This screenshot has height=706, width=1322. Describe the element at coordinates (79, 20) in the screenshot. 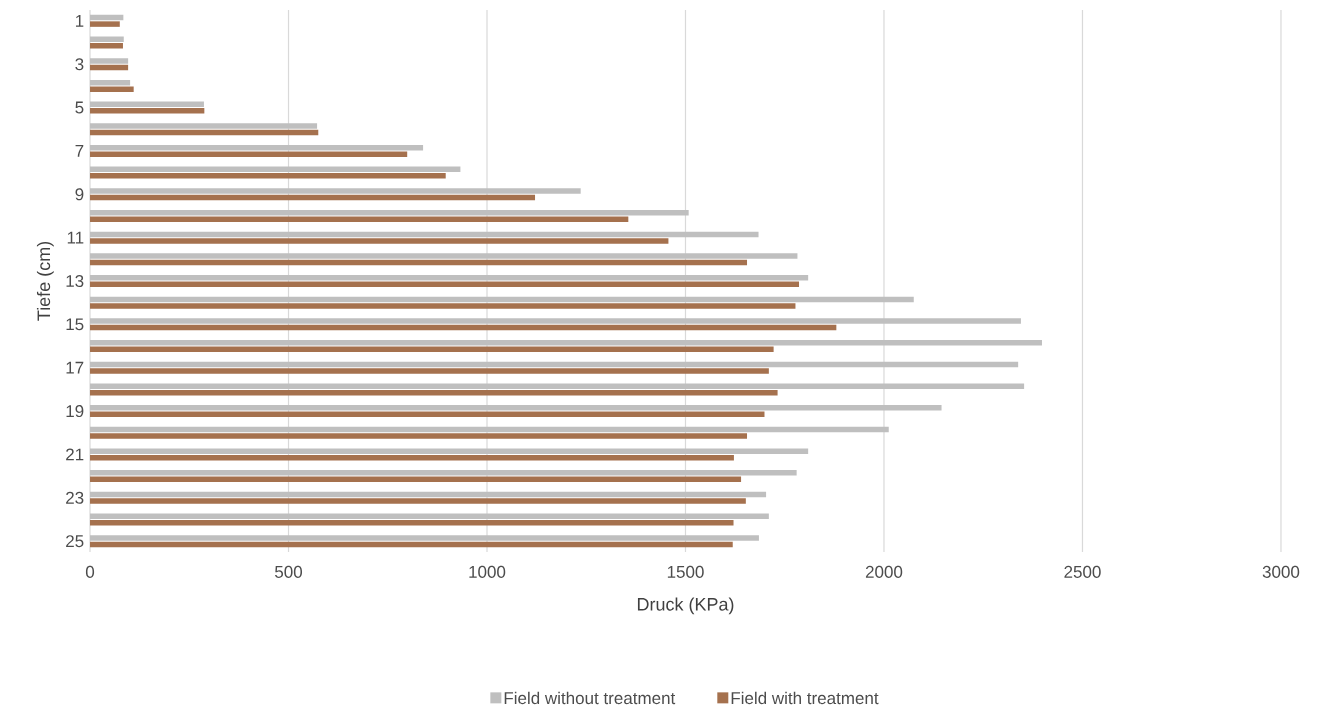

I see `y-tick-label: 1` at that location.